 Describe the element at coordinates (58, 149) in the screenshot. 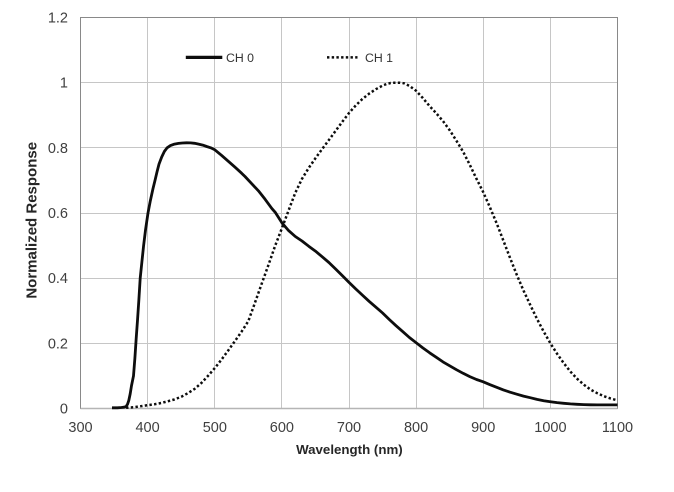

I see `svg-text: 0.8` at that location.